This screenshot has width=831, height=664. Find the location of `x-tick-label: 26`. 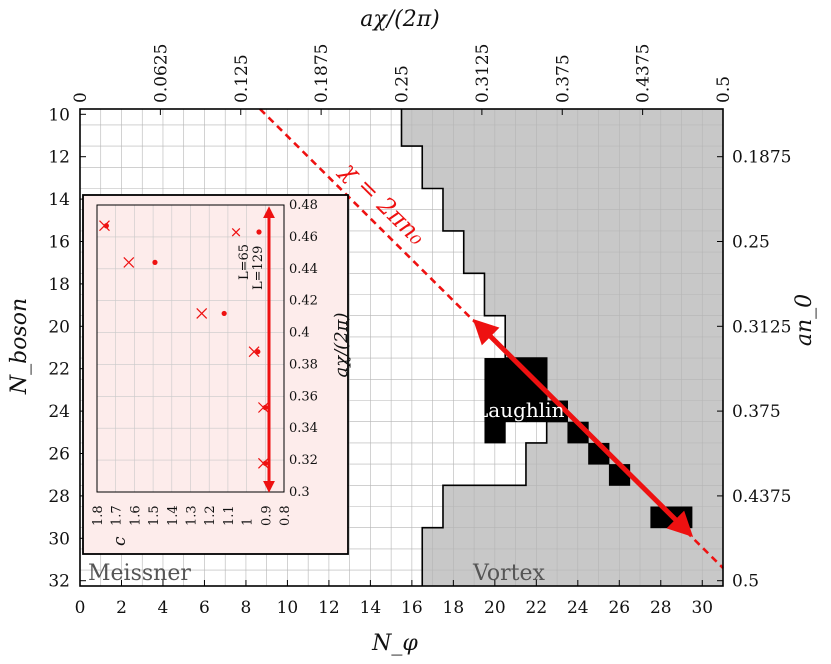

x-tick-label: 26 is located at coordinates (619, 608).